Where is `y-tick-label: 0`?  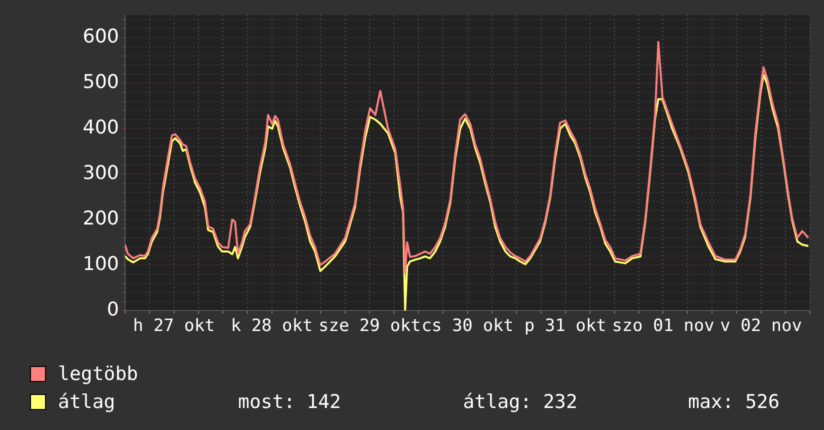 y-tick-label: 0 is located at coordinates (112, 309).